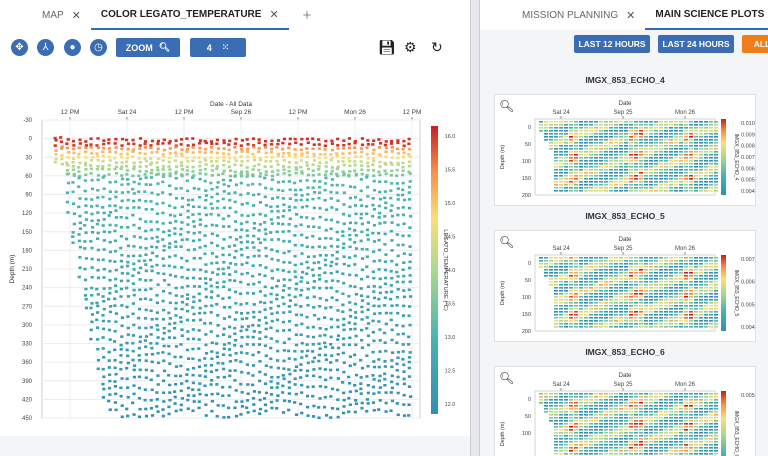 This screenshot has width=768, height=456. Describe the element at coordinates (12, 269) in the screenshot. I see `y-axis-label: Depth (m)` at that location.